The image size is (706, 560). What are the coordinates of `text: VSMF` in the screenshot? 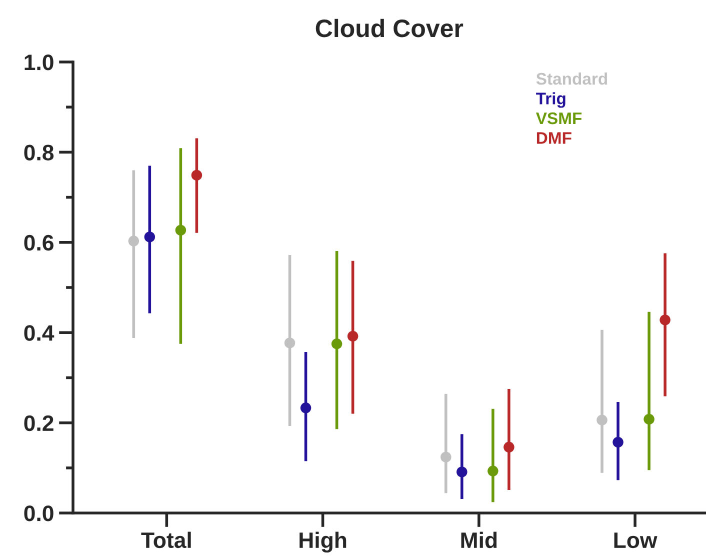 It's located at (559, 118).